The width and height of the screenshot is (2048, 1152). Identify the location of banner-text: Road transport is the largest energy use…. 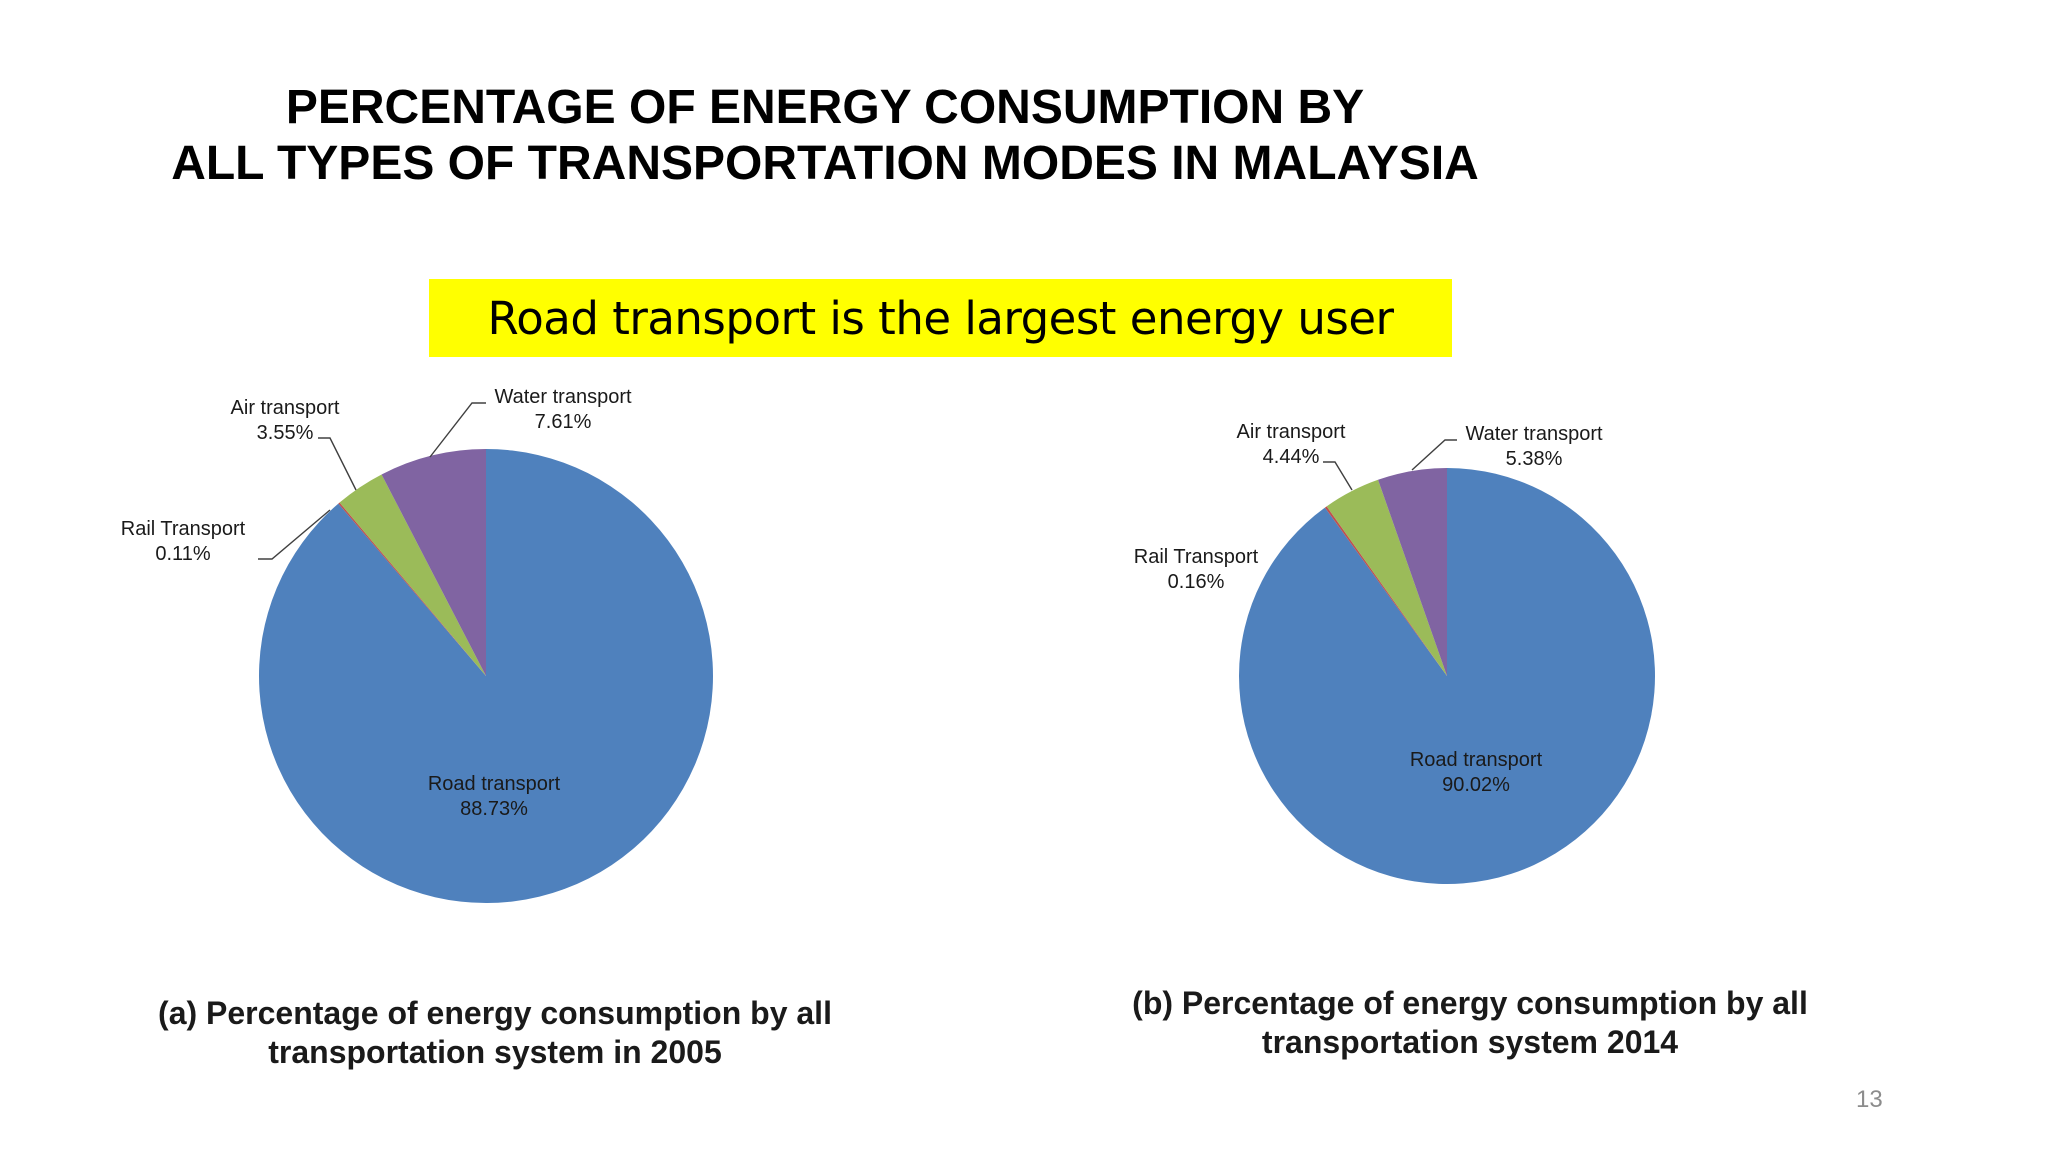
(940, 318).